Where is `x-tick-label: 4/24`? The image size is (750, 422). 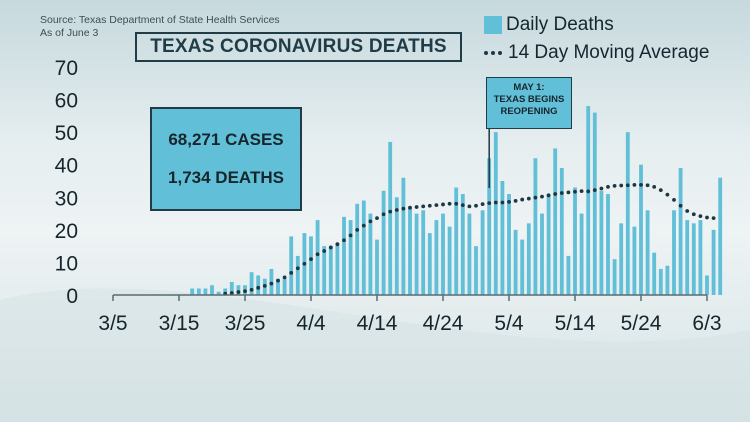 x-tick-label: 4/24 is located at coordinates (443, 323).